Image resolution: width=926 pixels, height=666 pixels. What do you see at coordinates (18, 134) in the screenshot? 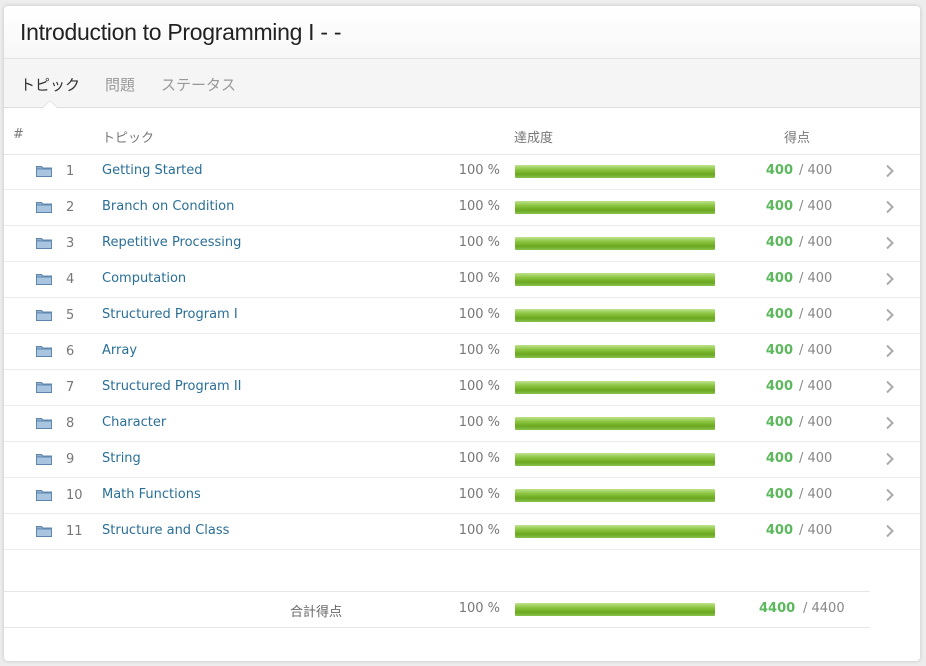
I see `col-header-number: #` at bounding box center [18, 134].